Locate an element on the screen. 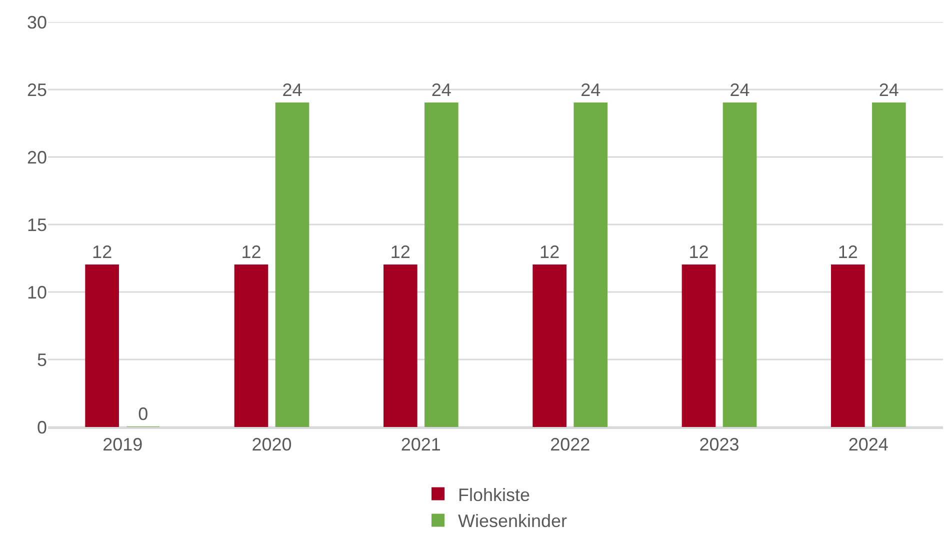  x-tick-label: 2021 is located at coordinates (420, 444).